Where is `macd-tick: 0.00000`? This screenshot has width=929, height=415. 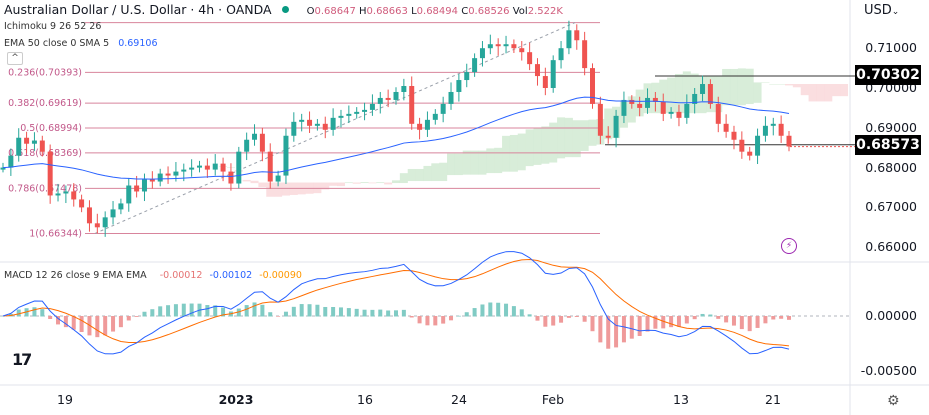
macd-tick: 0.00000 is located at coordinates (891, 315).